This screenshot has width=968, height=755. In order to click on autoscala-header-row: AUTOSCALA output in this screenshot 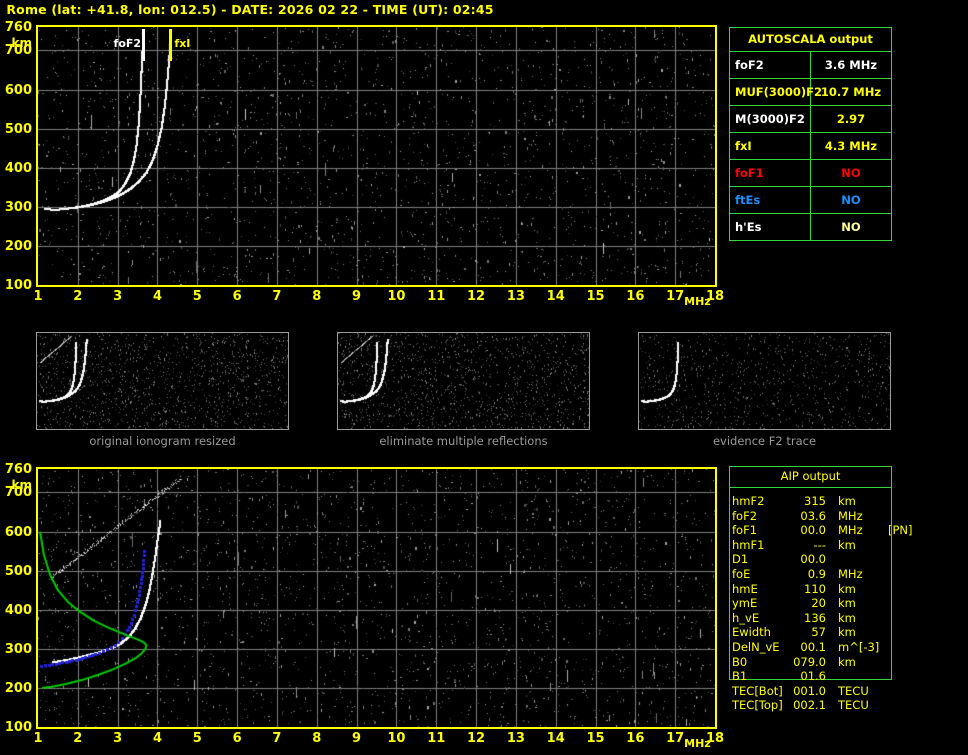, I will do `click(810, 40)`.